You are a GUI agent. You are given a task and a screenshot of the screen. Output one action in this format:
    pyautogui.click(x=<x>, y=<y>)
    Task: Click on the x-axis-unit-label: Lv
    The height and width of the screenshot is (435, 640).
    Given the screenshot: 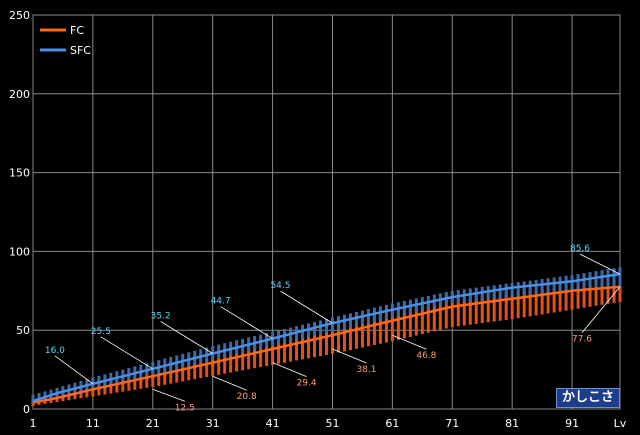 What is the action you would take?
    pyautogui.click(x=620, y=423)
    